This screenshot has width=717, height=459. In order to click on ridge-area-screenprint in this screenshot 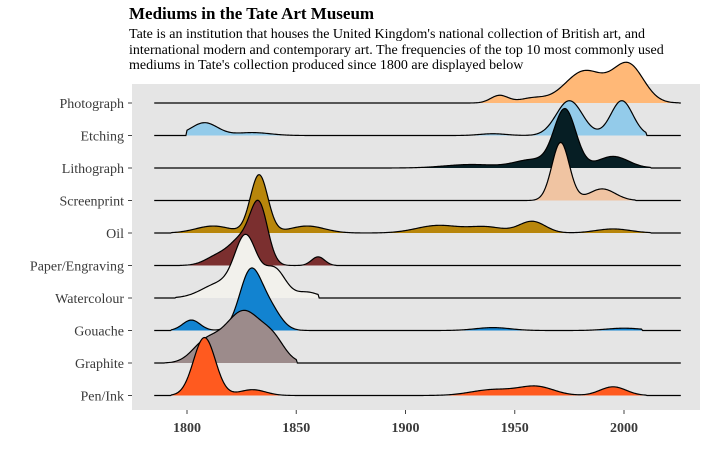, I will do `click(580, 171)`.